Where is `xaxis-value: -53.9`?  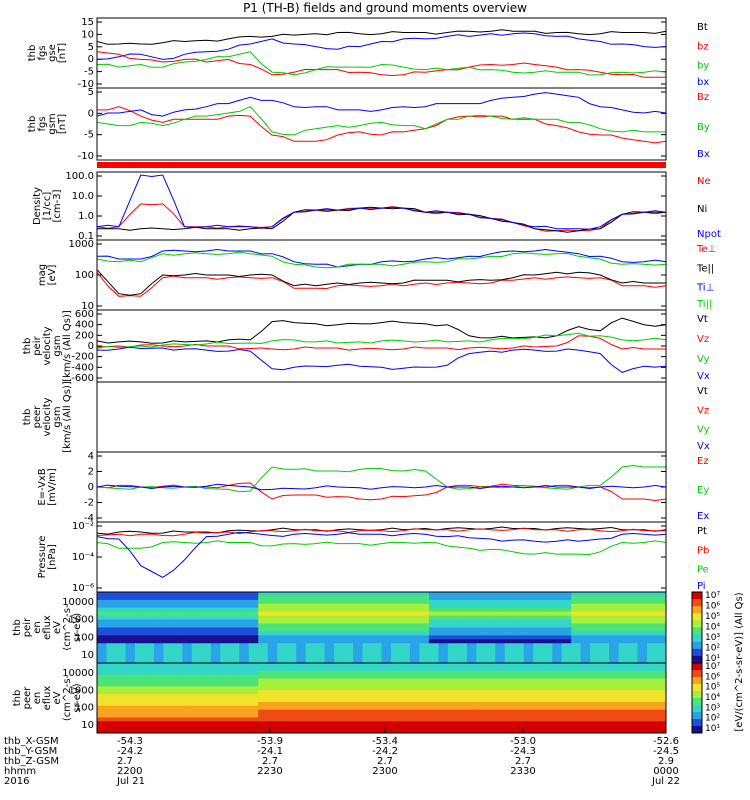
xaxis-value: -53.9 is located at coordinates (270, 741).